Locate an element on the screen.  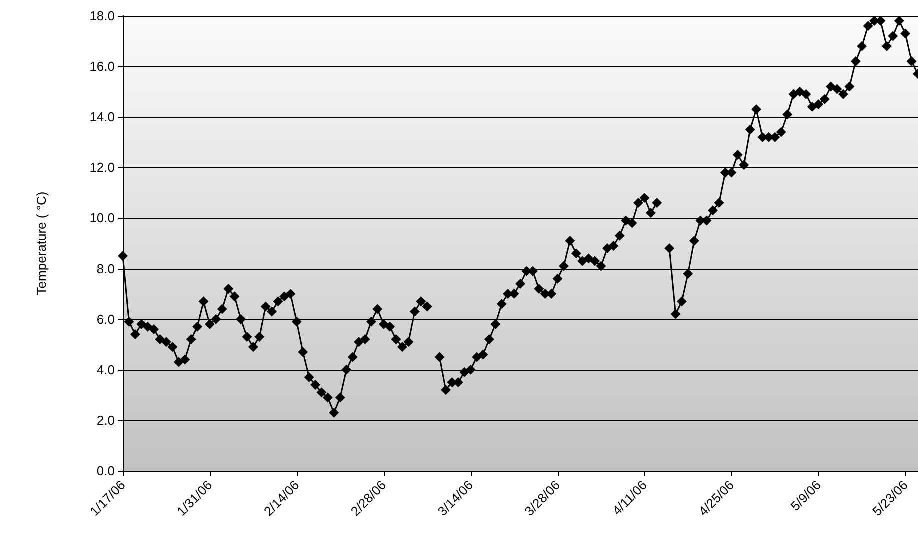
y-tick-label: 18.0 is located at coordinates (102, 16).